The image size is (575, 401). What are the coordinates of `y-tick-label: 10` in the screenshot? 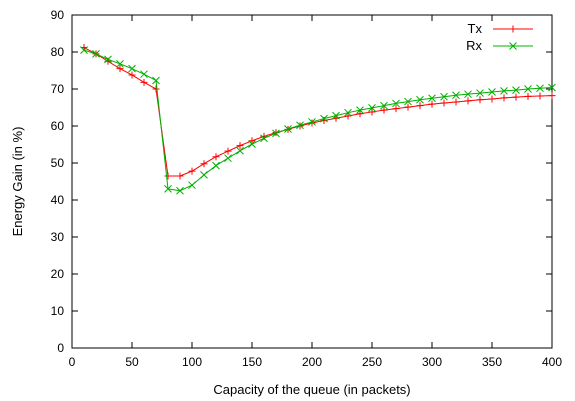 It's located at (58, 311).